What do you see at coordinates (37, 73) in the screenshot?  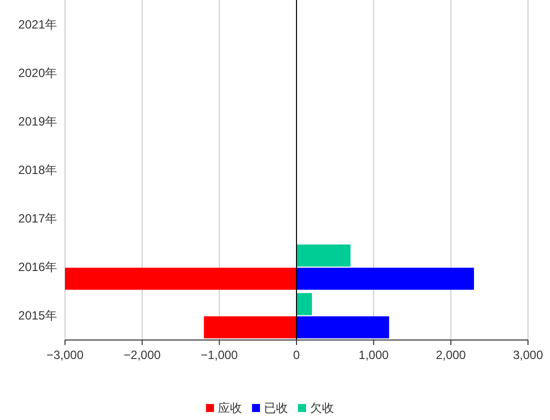 I see `y-tick-label: 2020年` at bounding box center [37, 73].